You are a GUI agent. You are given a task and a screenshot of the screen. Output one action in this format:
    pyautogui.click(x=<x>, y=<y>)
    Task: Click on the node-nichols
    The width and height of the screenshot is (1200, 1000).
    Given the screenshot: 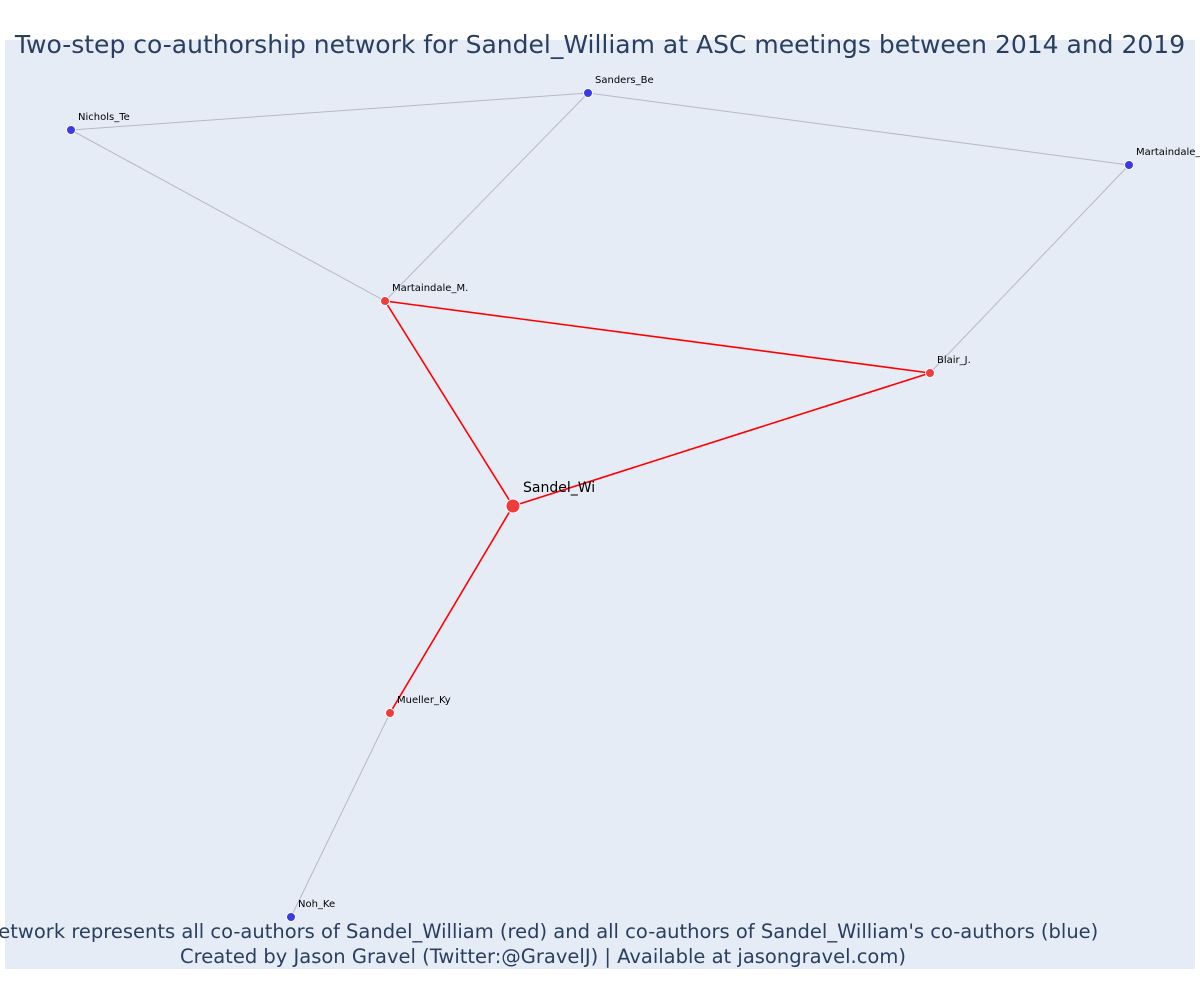 What is the action you would take?
    pyautogui.click(x=71, y=130)
    